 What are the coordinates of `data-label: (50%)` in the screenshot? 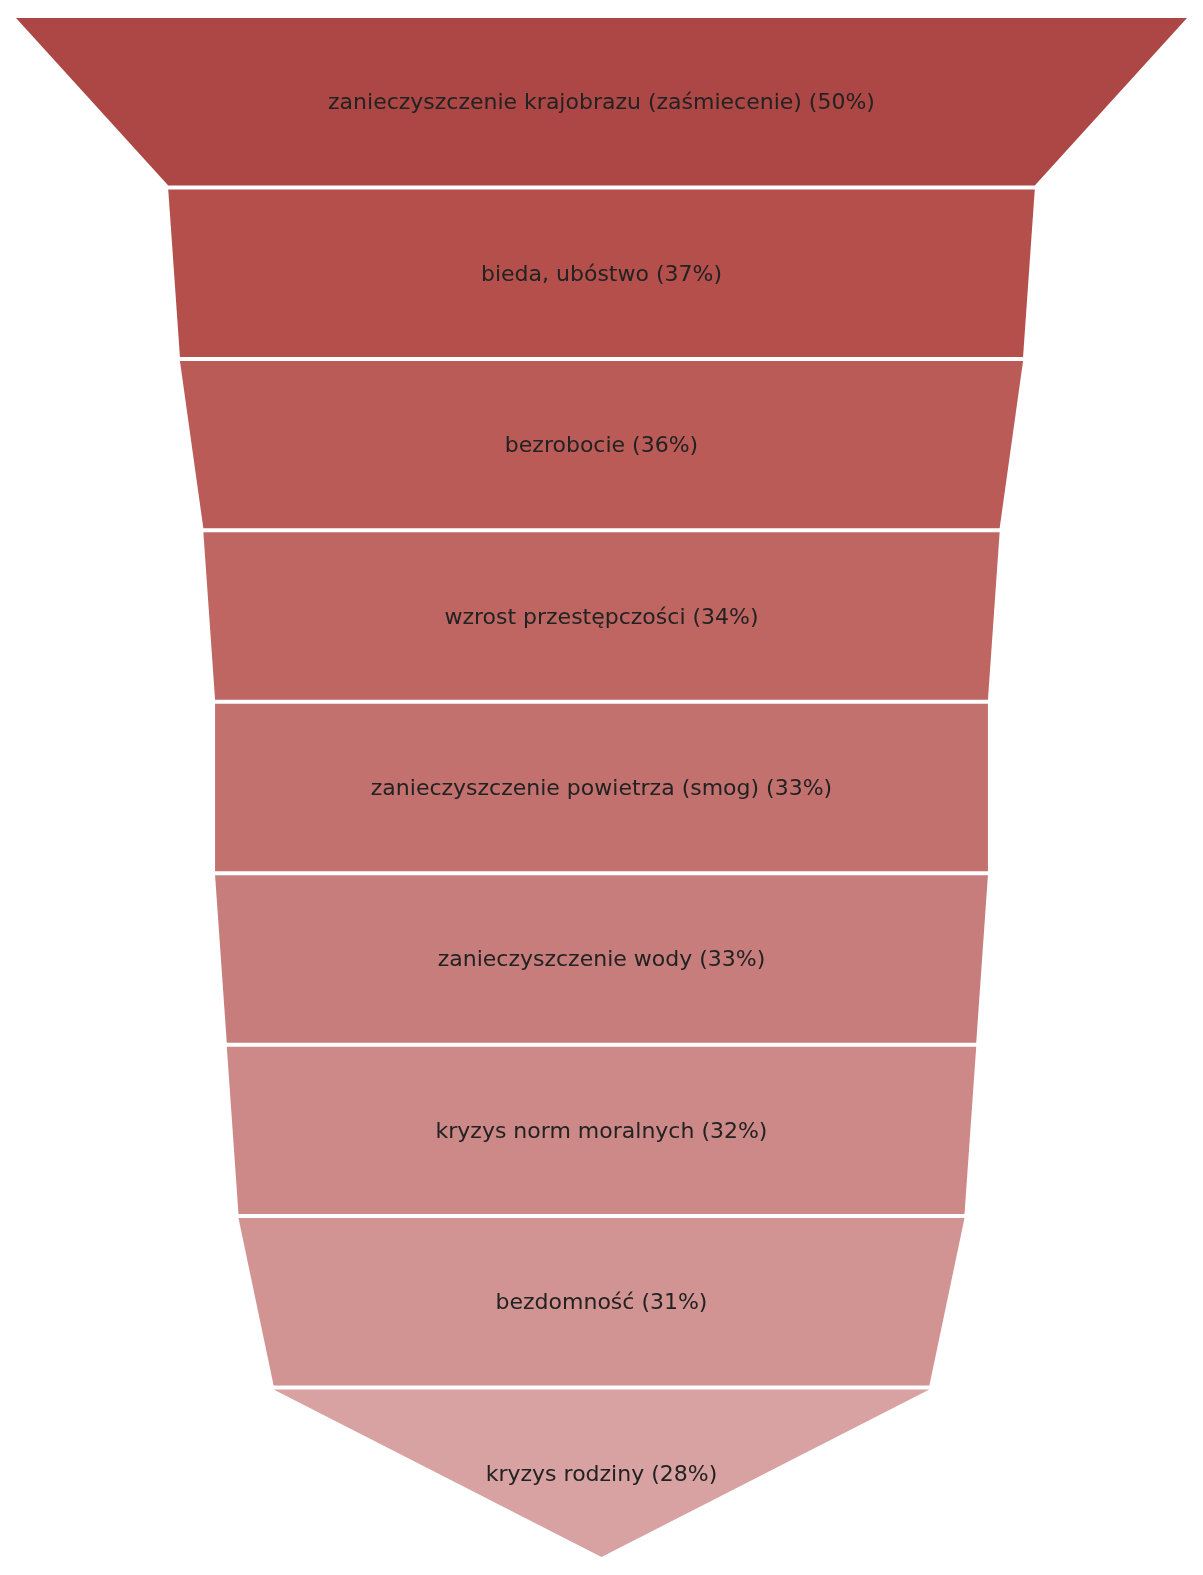 It's located at (841, 102).